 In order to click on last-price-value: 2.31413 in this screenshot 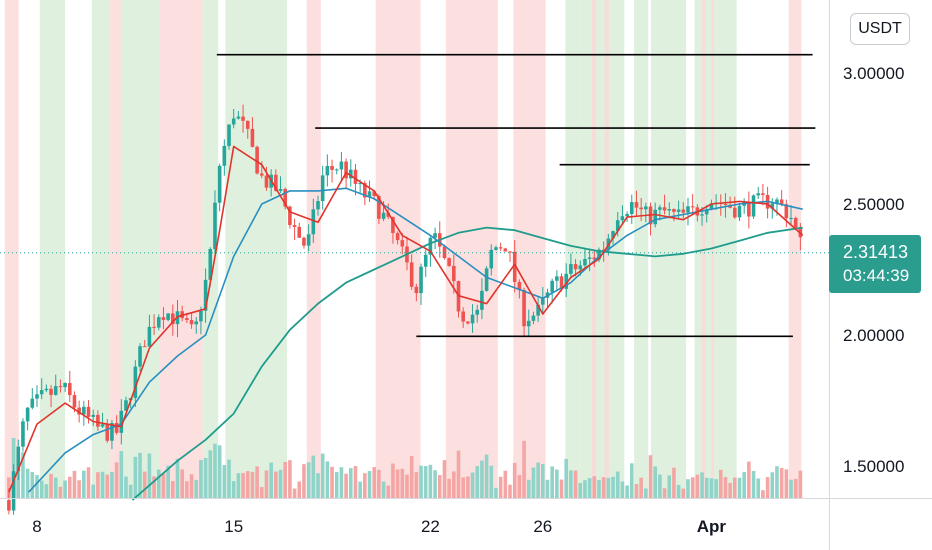, I will do `click(876, 252)`.